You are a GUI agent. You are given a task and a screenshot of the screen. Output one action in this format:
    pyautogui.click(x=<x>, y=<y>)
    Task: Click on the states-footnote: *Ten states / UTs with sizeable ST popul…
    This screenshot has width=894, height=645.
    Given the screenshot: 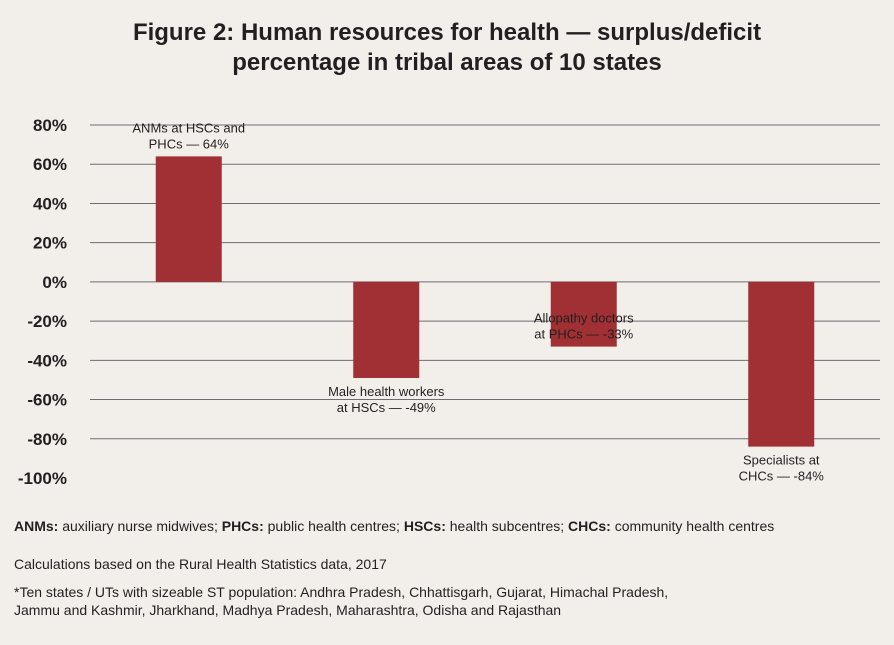 What is the action you would take?
    pyautogui.click(x=341, y=601)
    